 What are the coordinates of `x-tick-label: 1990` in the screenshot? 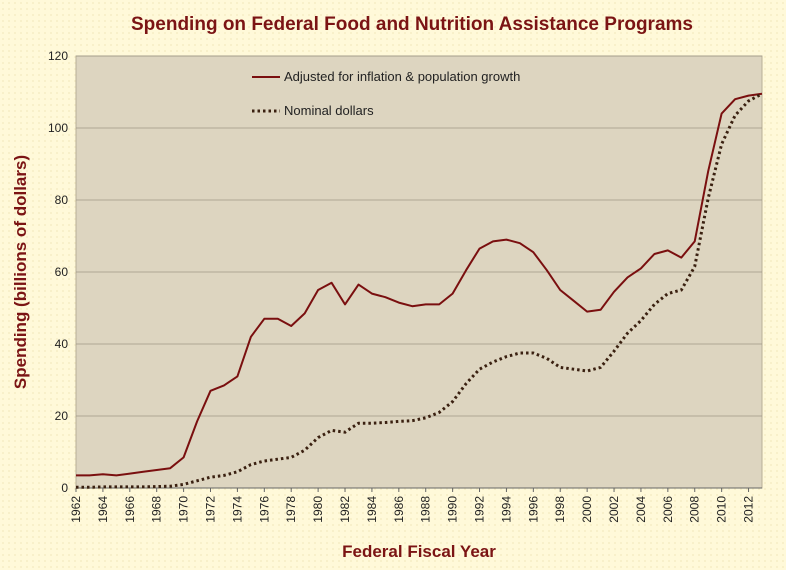 It's located at (453, 509).